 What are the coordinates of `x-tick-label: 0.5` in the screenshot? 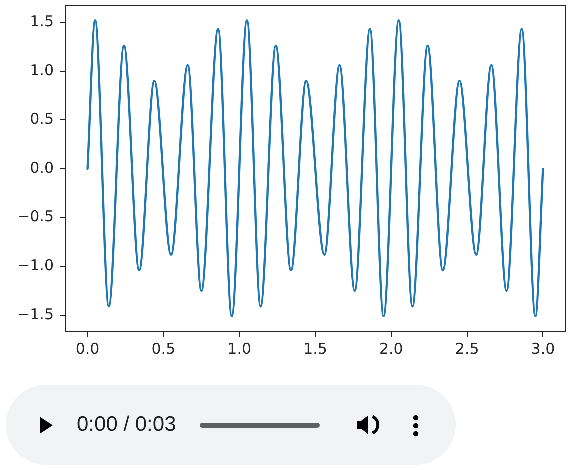 It's located at (164, 349).